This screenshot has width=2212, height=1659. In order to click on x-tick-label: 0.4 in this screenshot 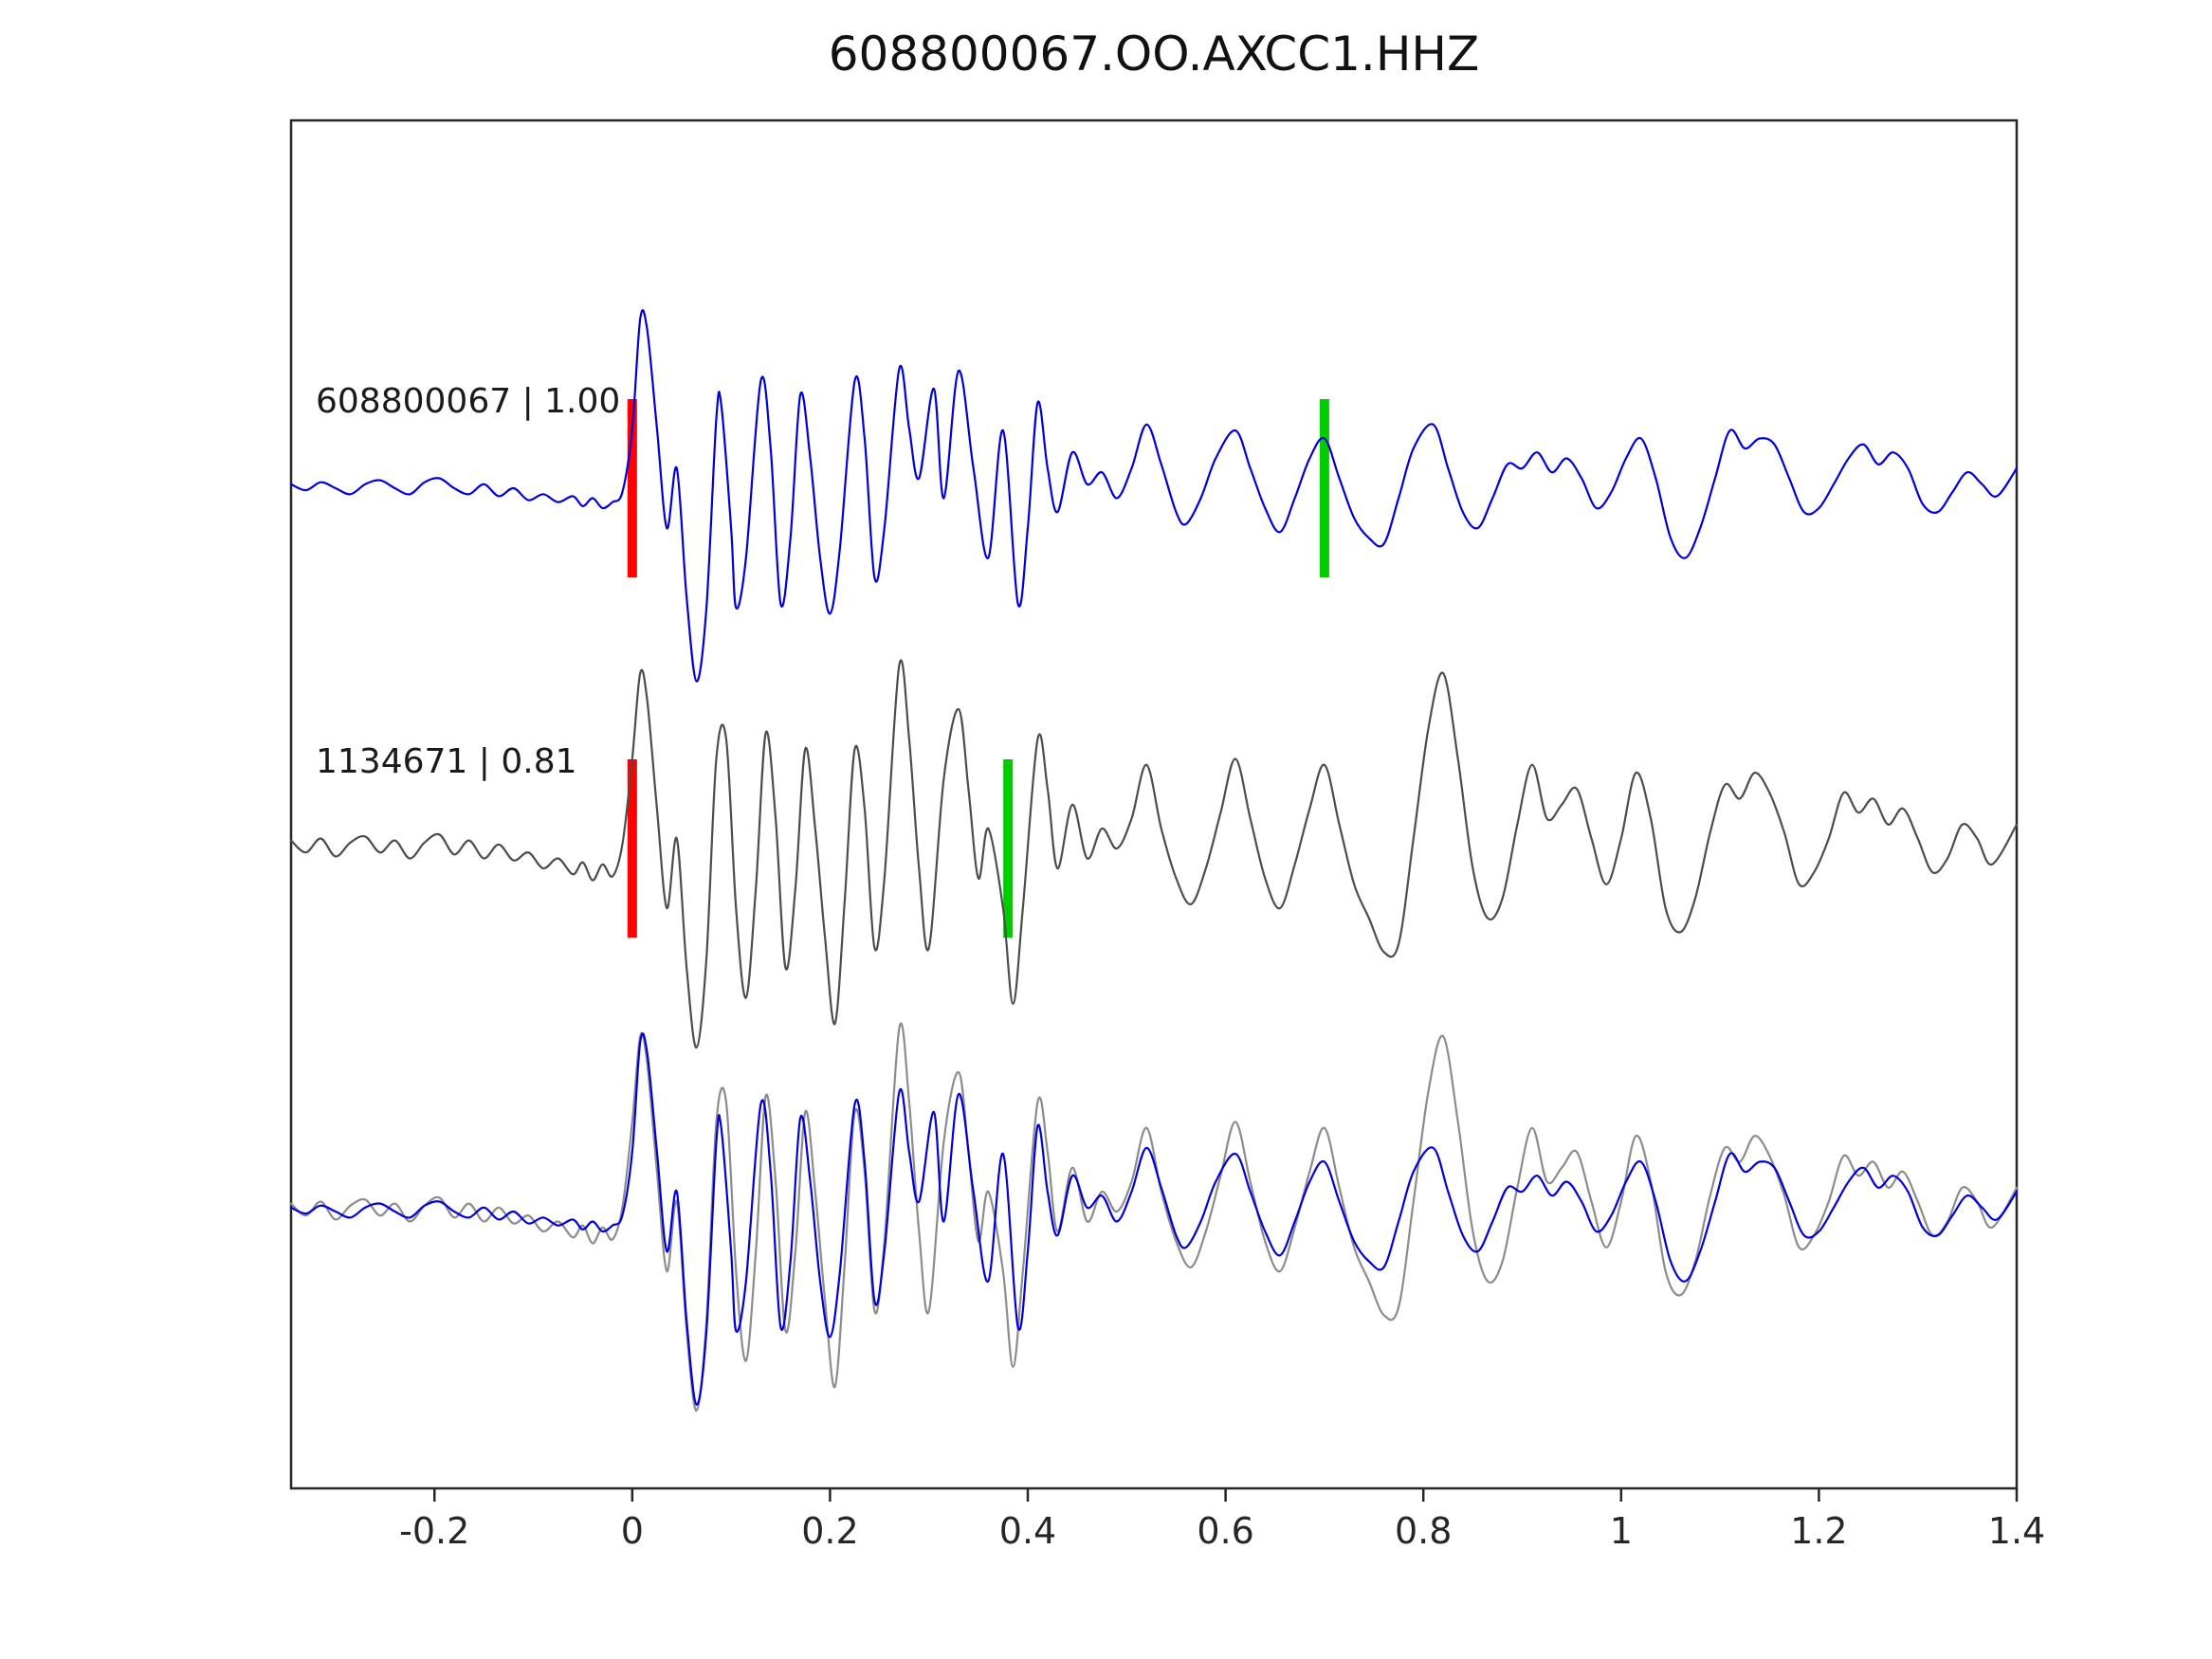, I will do `click(1027, 1531)`.